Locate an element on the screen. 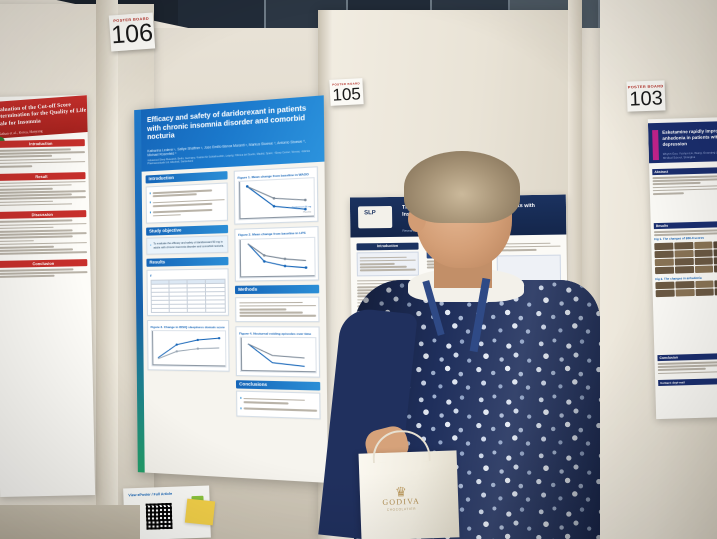 The width and height of the screenshot is (717, 539). accent-bar is located at coordinates (655, 145).